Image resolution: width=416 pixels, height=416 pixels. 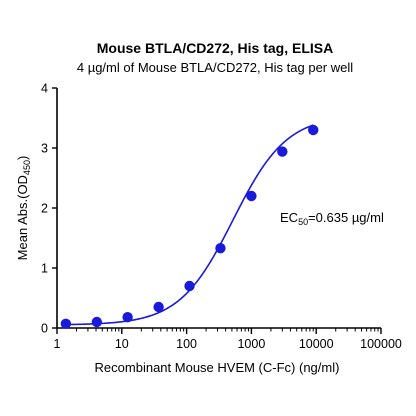 What do you see at coordinates (215, 48) in the screenshot?
I see `chart-title: Mouse BTLA/CD272, His tag, ELISA` at bounding box center [215, 48].